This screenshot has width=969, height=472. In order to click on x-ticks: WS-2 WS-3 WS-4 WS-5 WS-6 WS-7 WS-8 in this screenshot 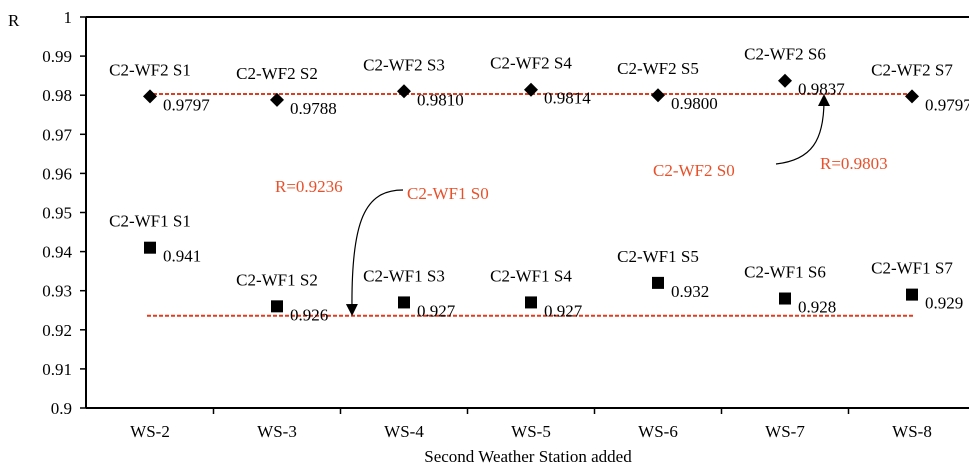, I will do `click(531, 424)`.